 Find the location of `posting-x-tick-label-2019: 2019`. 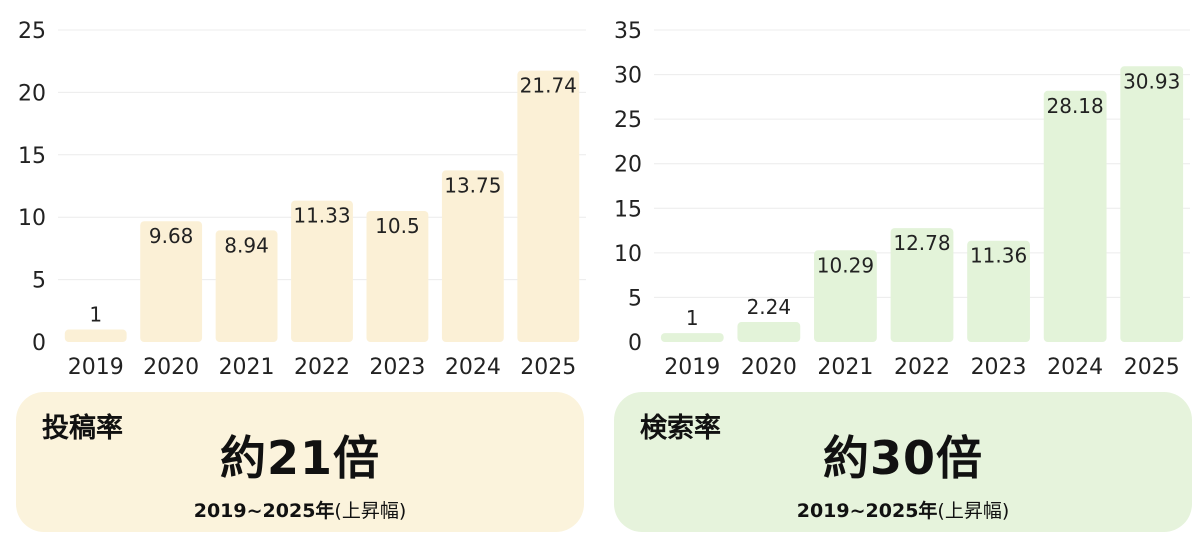

posting-x-tick-label-2019: 2019 is located at coordinates (96, 367).